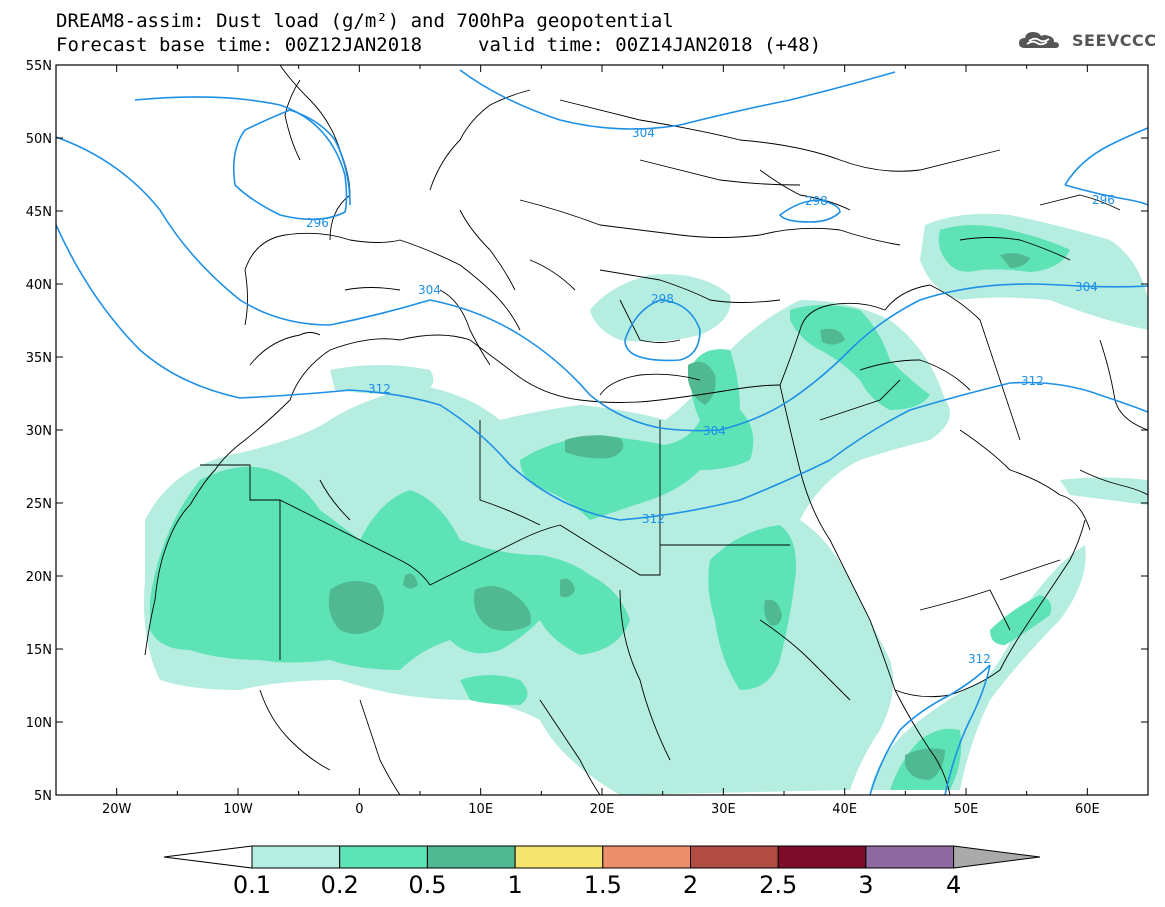 This screenshot has height=907, width=1165. Describe the element at coordinates (844, 809) in the screenshot. I see `lon-label: 40E` at that location.